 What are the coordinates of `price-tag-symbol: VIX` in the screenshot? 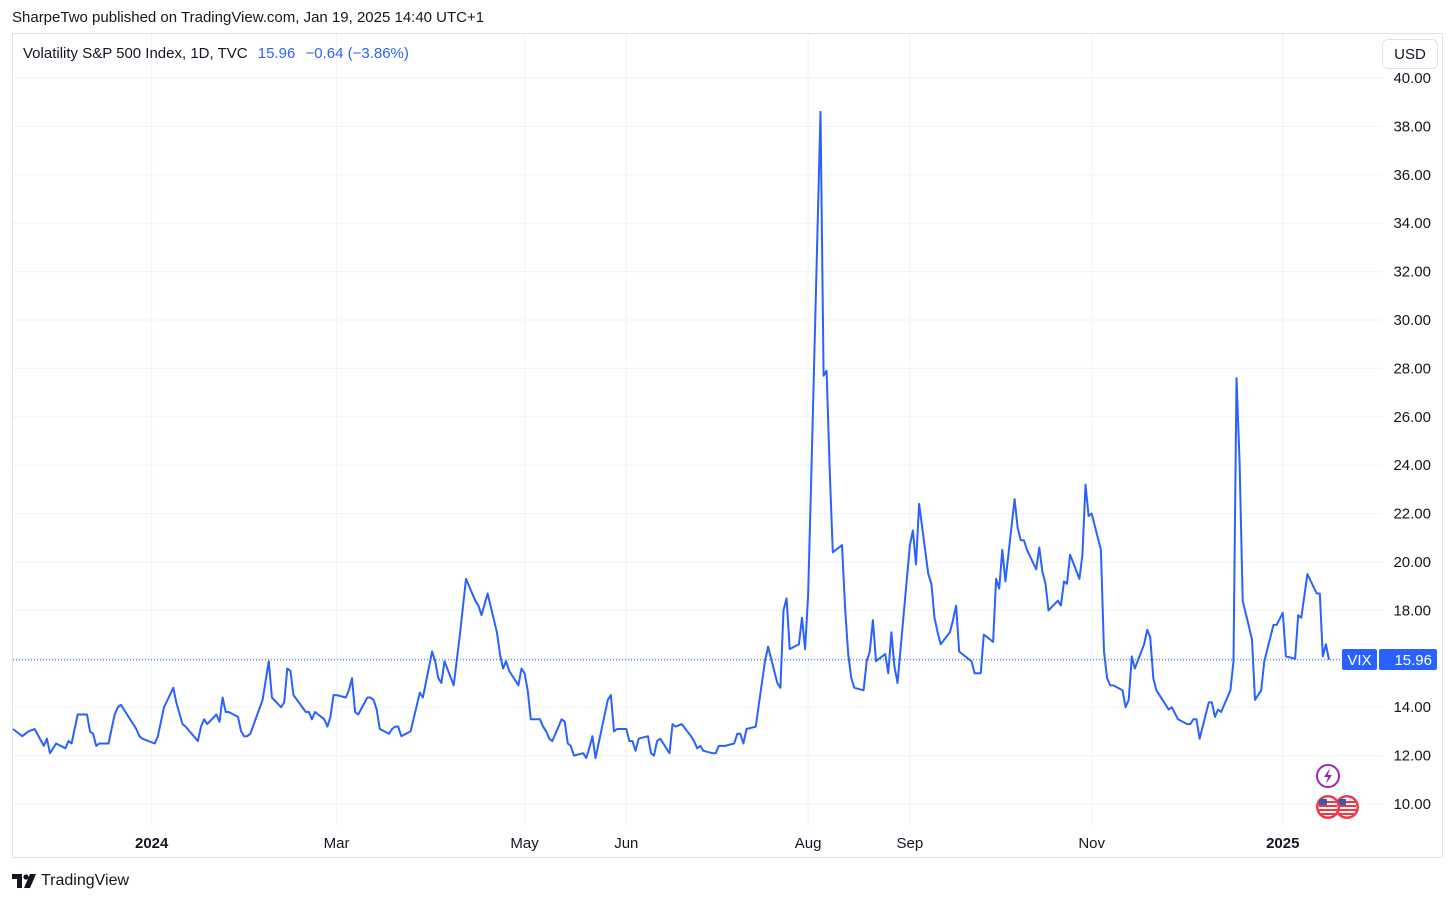 It's located at (1359, 660).